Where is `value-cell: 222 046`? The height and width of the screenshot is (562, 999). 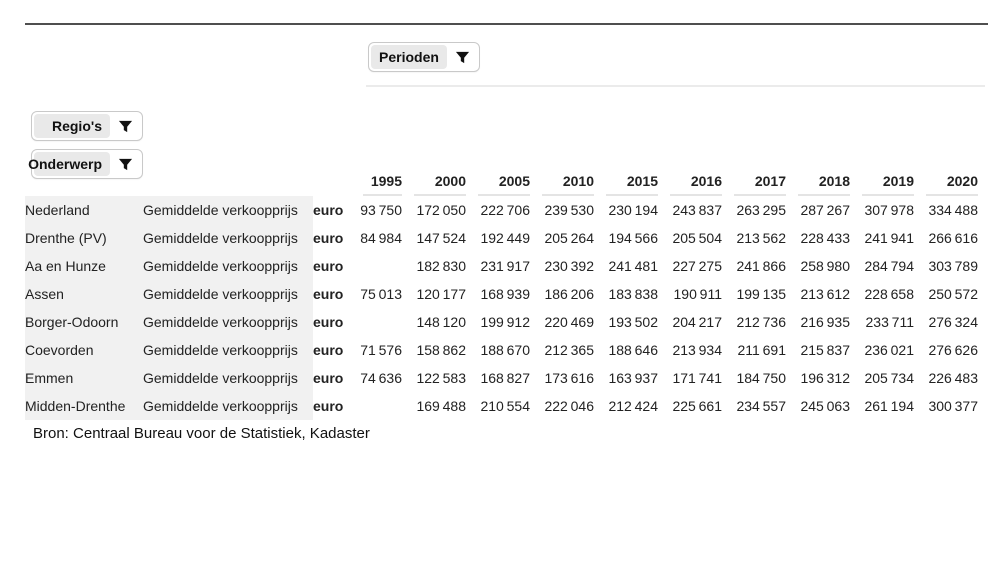 value-cell: 222 046 is located at coordinates (569, 406).